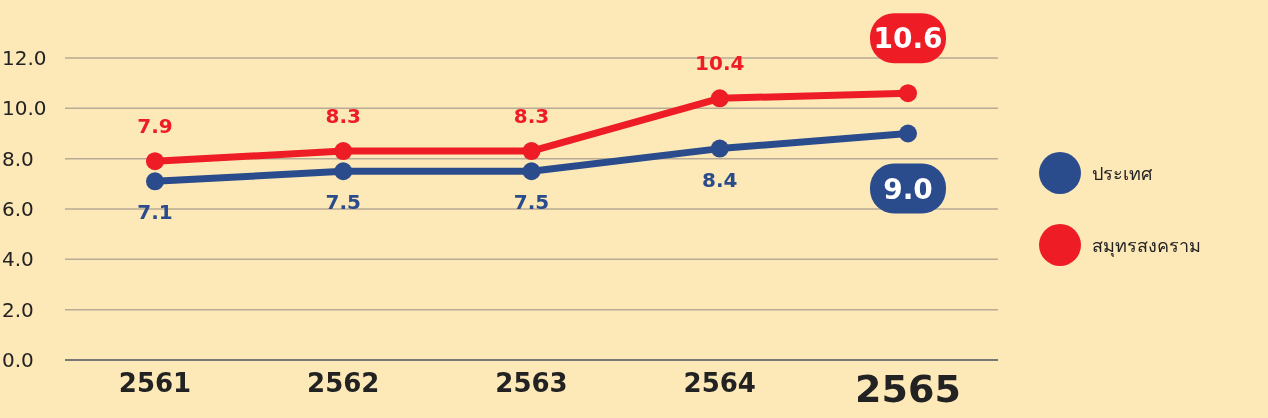 This screenshot has height=418, width=1268. Describe the element at coordinates (720, 63) in the screenshot. I see `data-label: 10.4` at that location.